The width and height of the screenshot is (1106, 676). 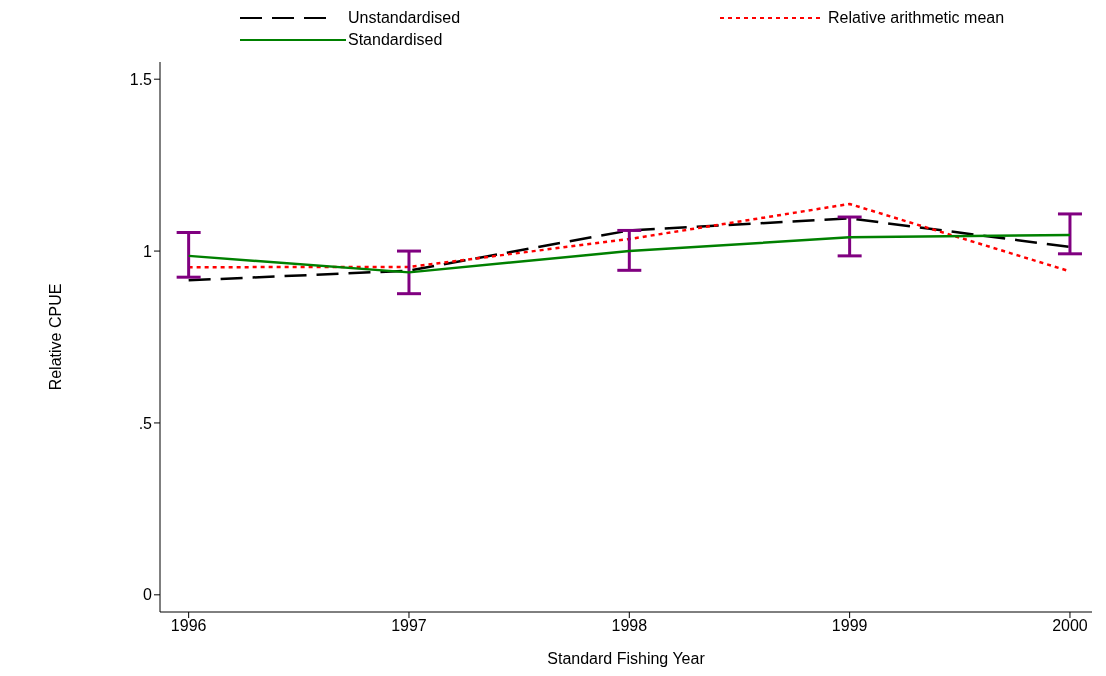 What do you see at coordinates (629, 626) in the screenshot?
I see `x-tick-label: 1998` at bounding box center [629, 626].